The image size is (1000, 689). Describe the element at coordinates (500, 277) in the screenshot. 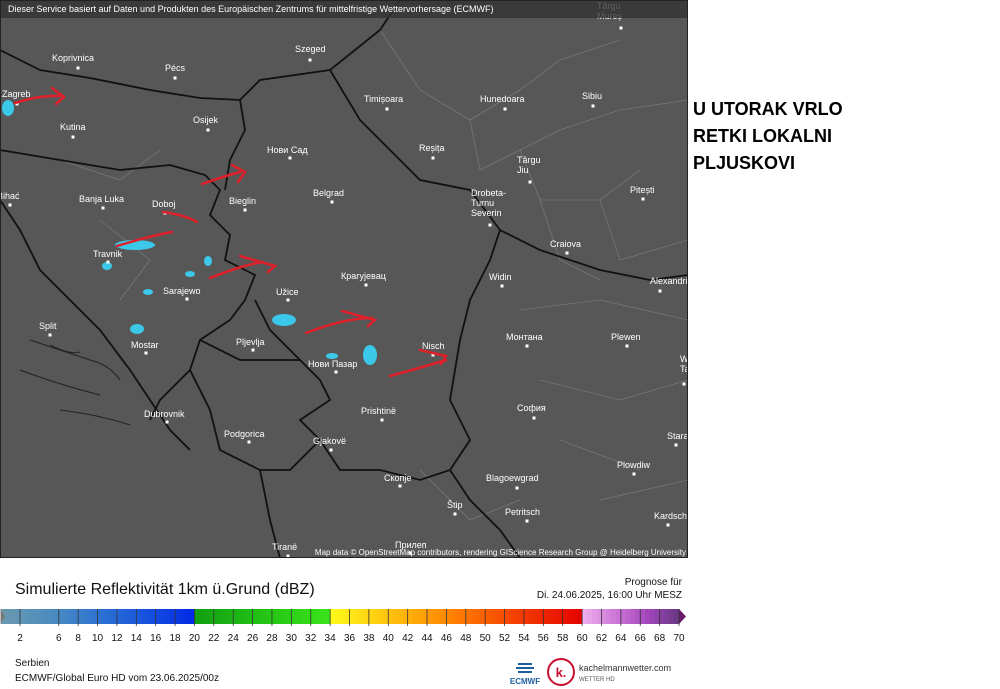

I see `city-label: Widin` at that location.